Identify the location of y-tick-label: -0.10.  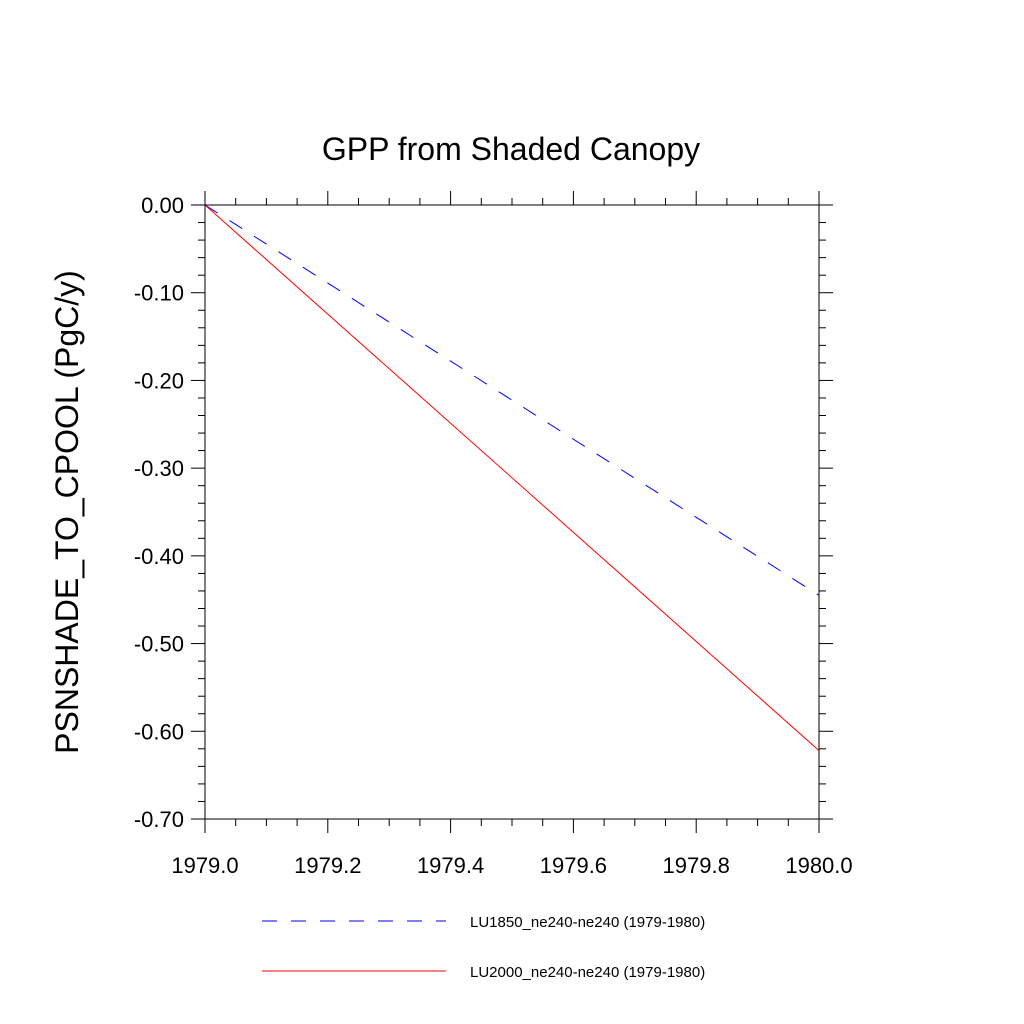
(159, 293).